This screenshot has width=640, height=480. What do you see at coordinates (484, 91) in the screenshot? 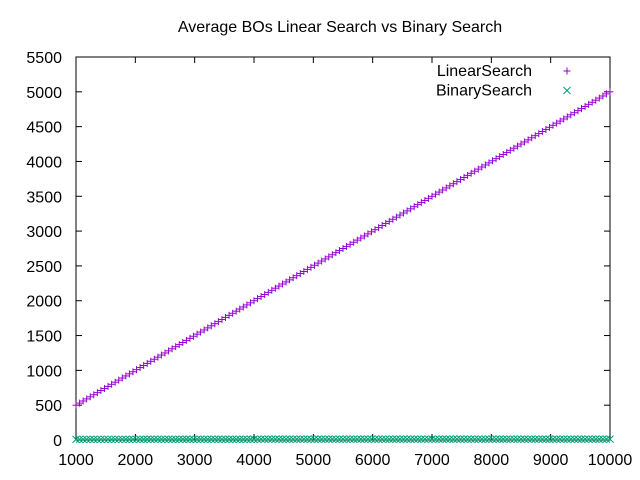
I see `legend-label-binarysearch: BinarySearch` at bounding box center [484, 91].